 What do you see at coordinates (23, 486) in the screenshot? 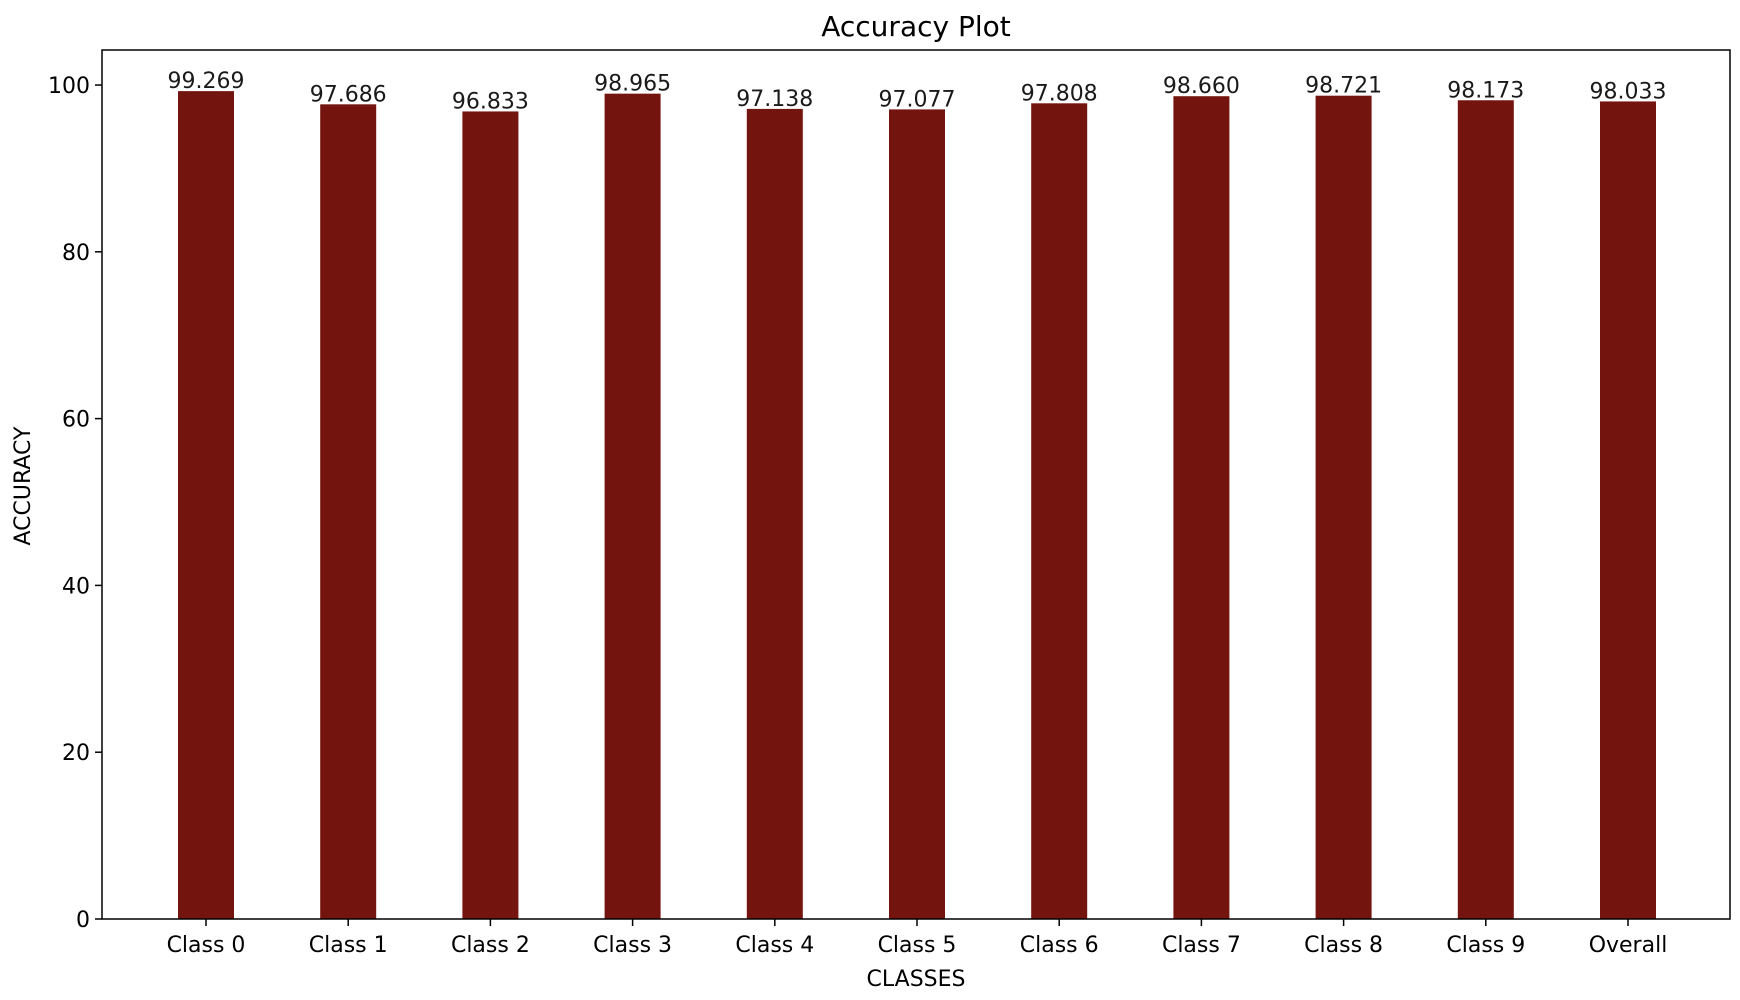
I see `y-axis-label: ACCURACY` at bounding box center [23, 486].